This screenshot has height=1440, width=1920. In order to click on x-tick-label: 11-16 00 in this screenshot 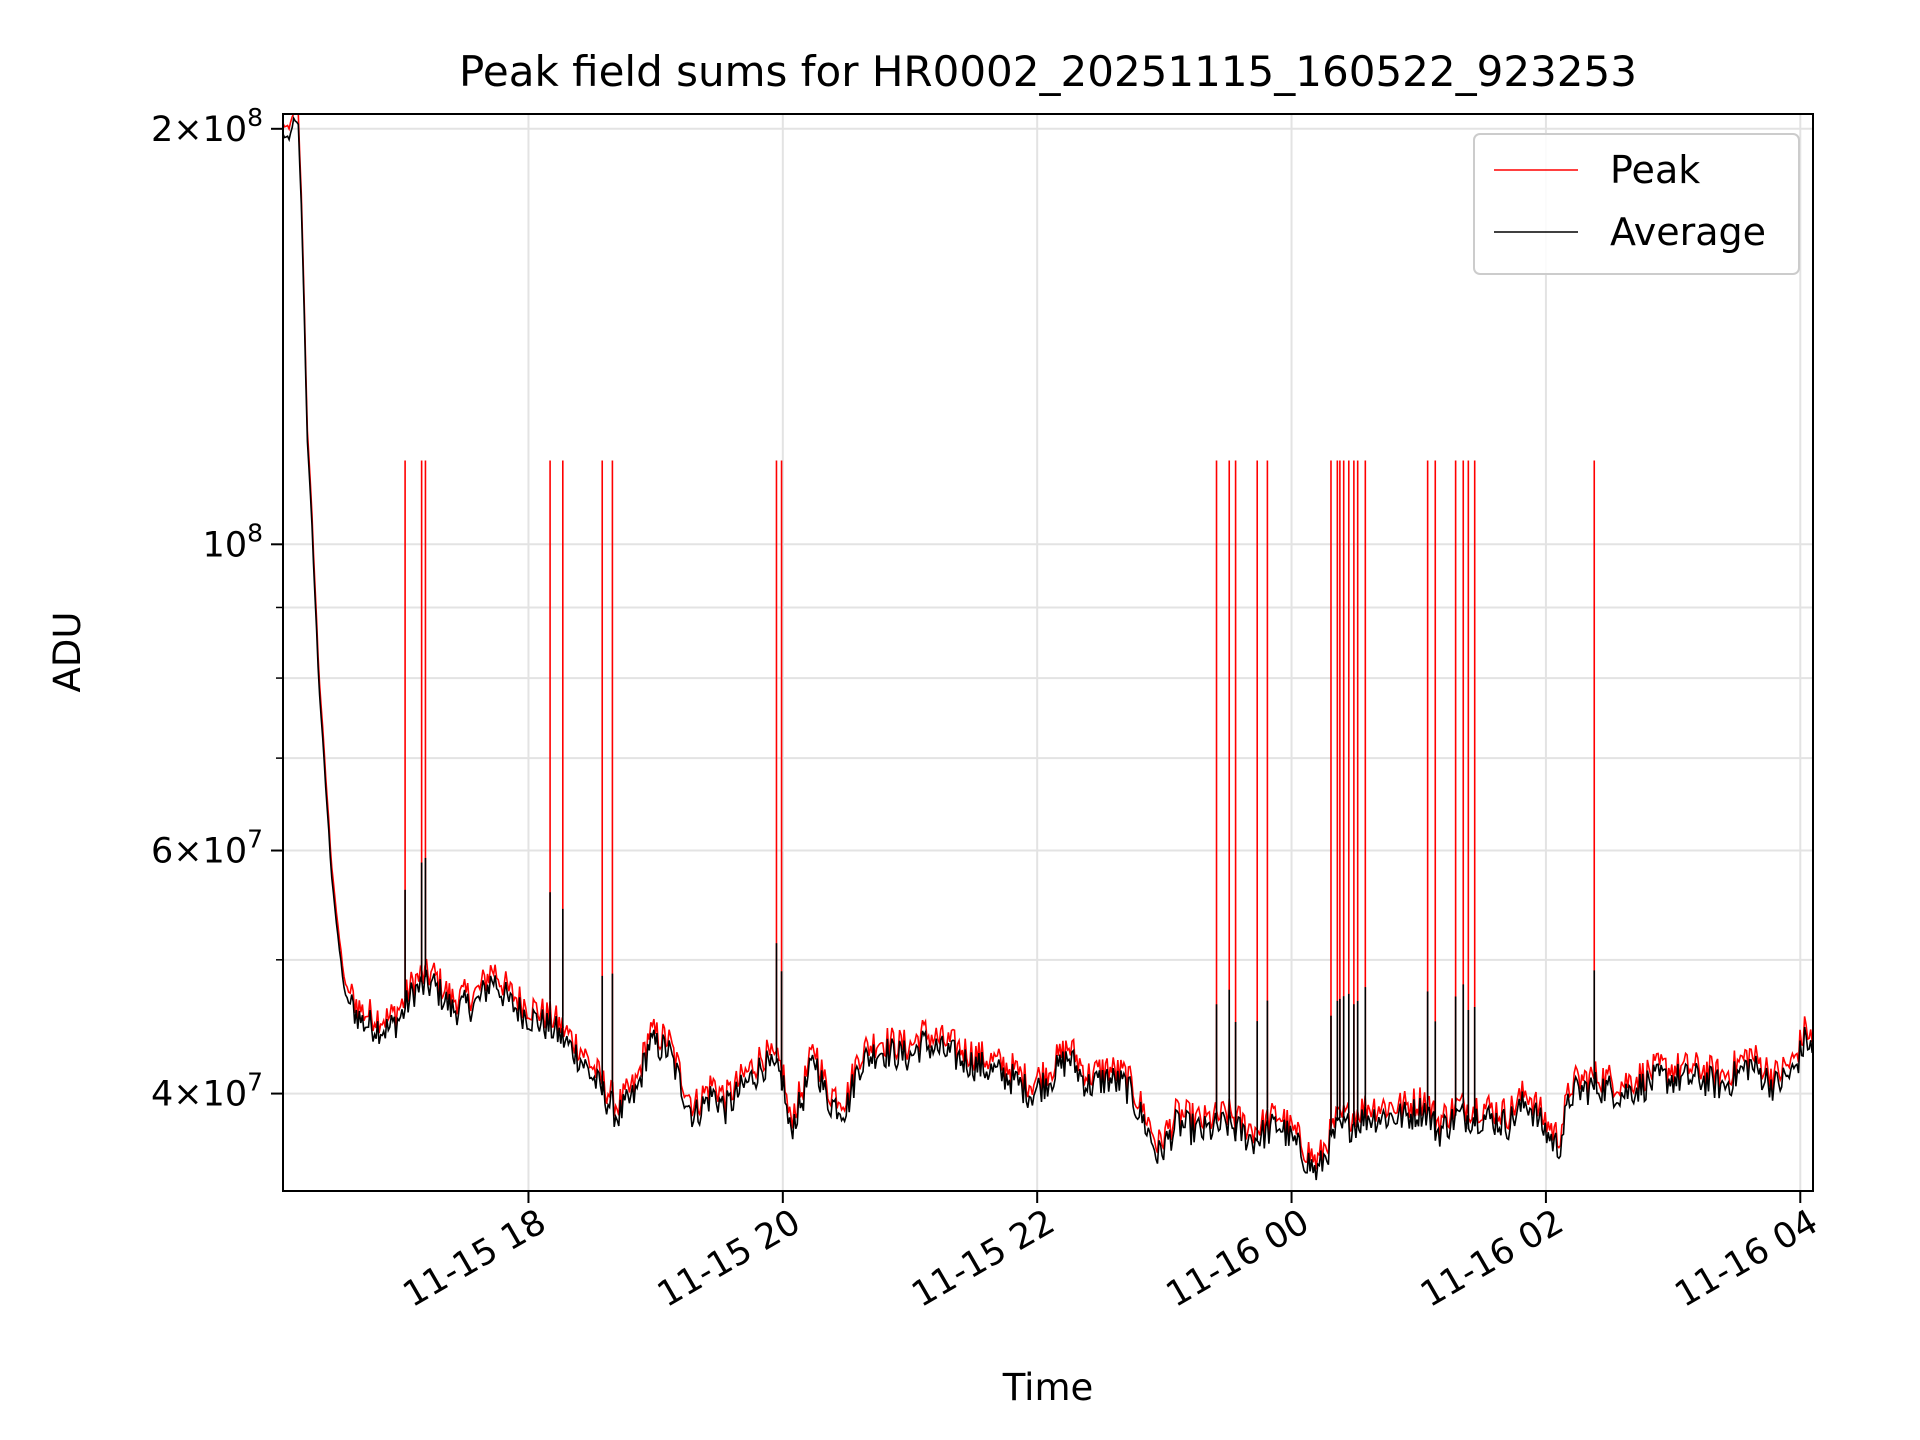, I will do `click(1238, 1258)`.